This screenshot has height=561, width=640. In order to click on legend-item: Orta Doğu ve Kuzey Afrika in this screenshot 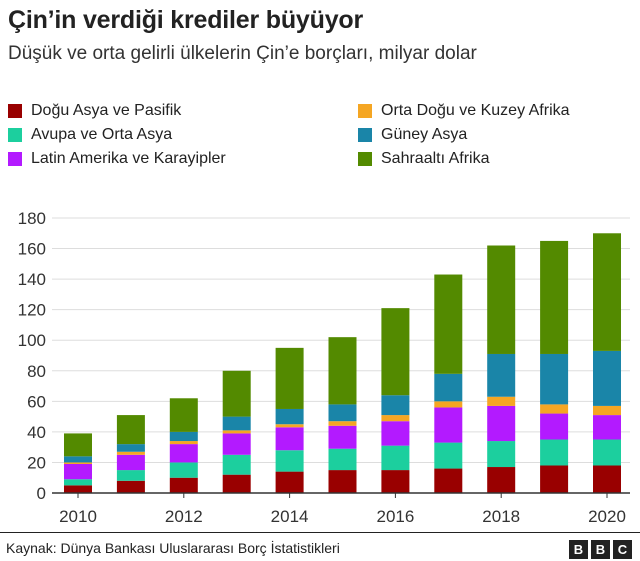, I will do `click(464, 111)`.